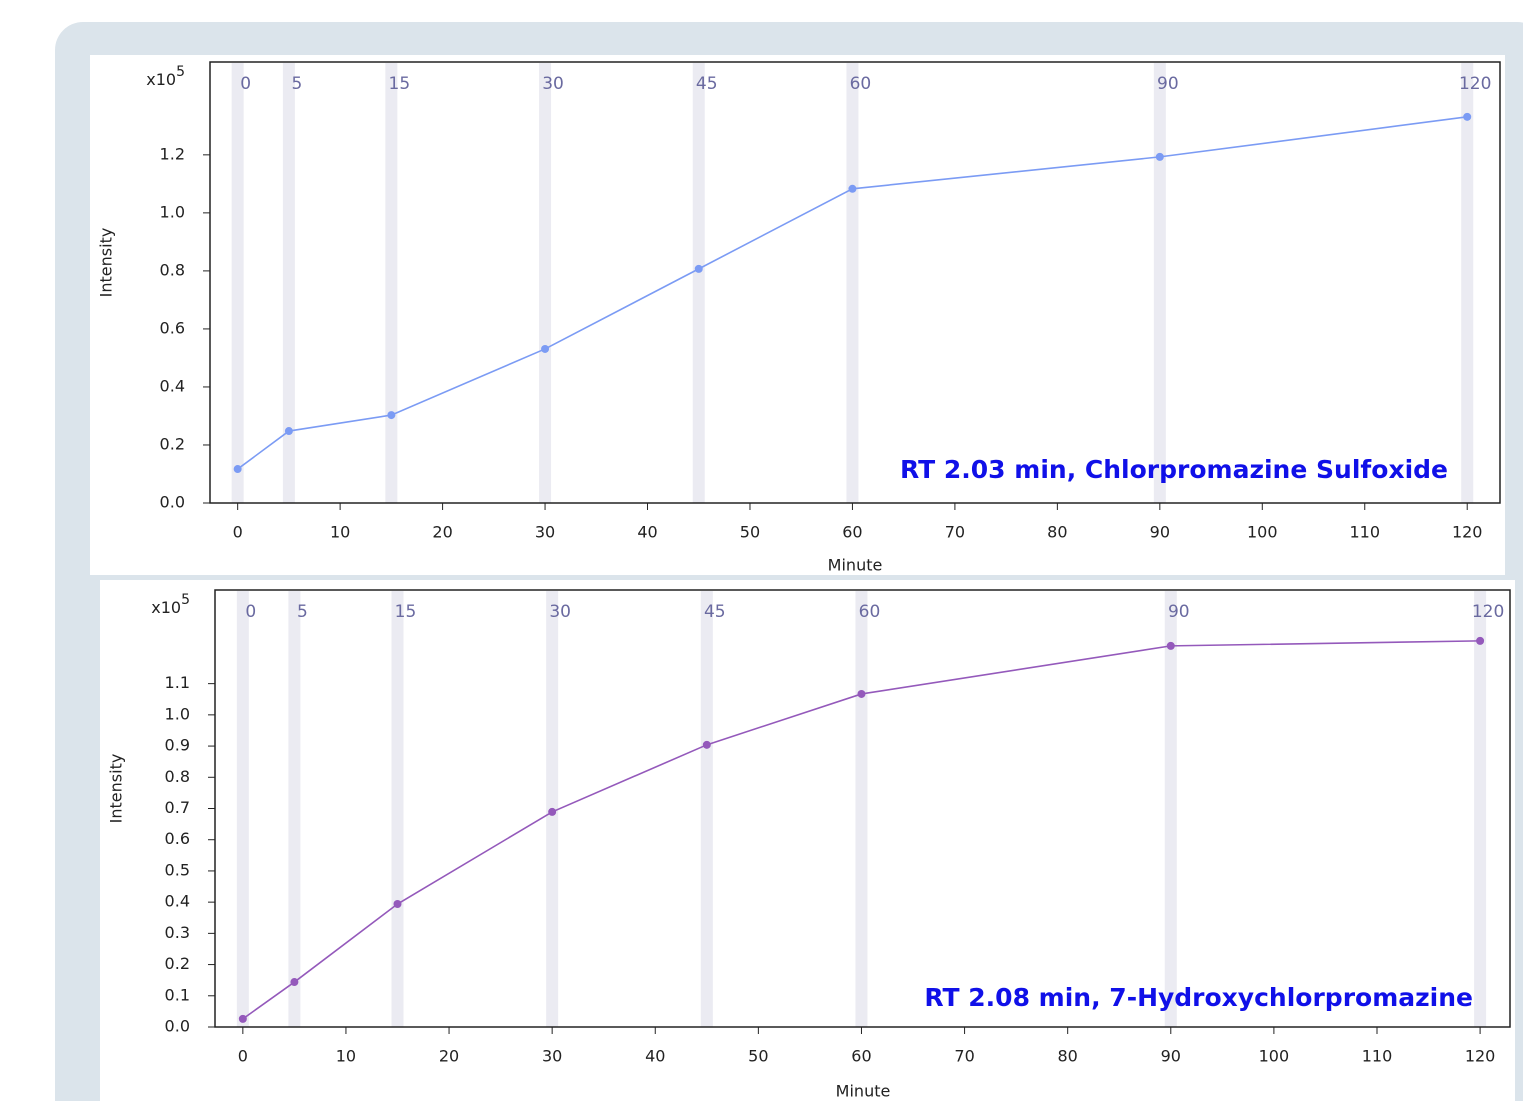 This screenshot has width=1523, height=1101. I want to click on y-tick-label: 0.9, so click(177, 745).